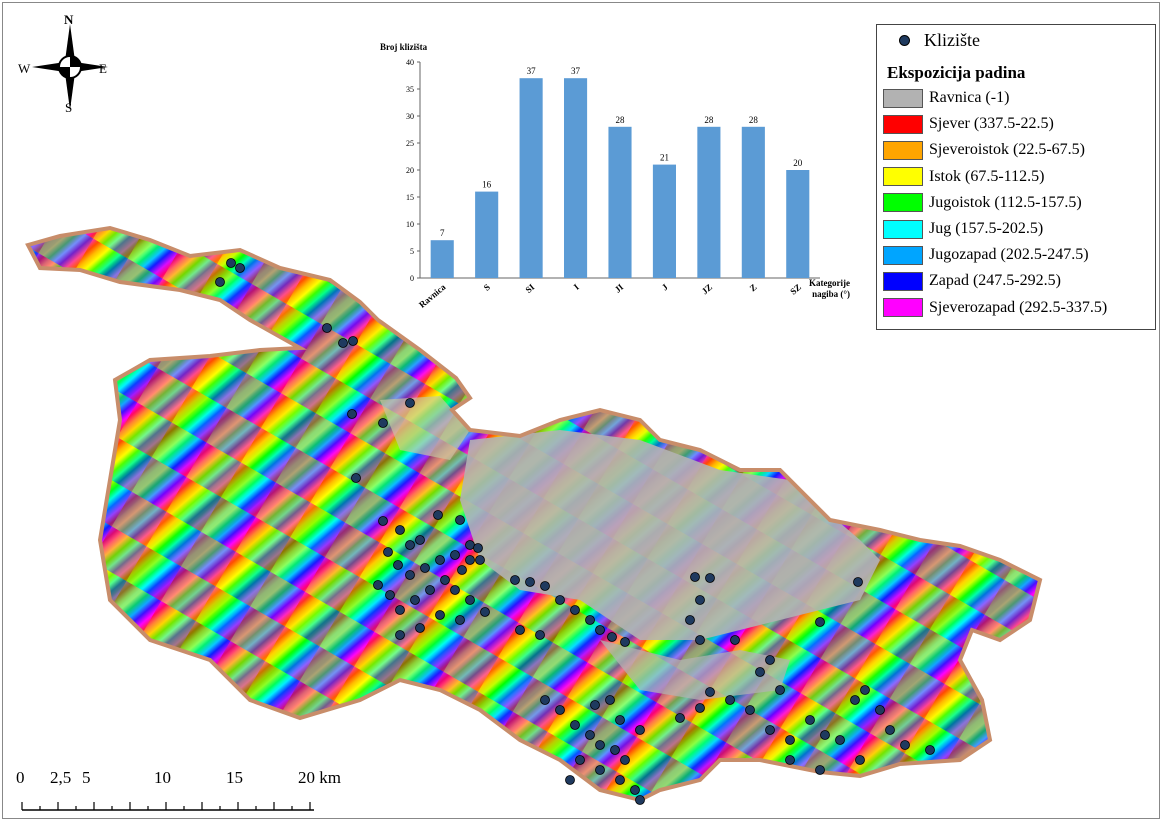 This screenshot has width=1164, height=823. Describe the element at coordinates (319, 777) in the screenshot. I see `scale-label: 20 km` at that location.